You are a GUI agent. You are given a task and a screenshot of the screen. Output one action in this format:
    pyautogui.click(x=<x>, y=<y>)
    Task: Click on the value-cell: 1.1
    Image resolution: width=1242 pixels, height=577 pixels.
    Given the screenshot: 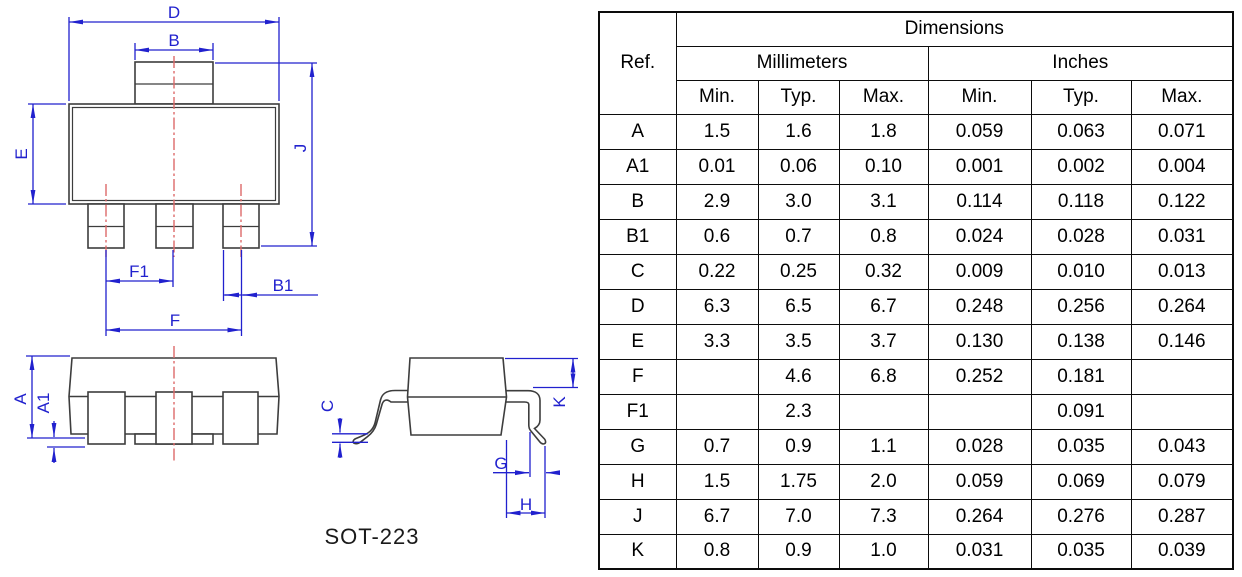 What is the action you would take?
    pyautogui.click(x=883, y=446)
    